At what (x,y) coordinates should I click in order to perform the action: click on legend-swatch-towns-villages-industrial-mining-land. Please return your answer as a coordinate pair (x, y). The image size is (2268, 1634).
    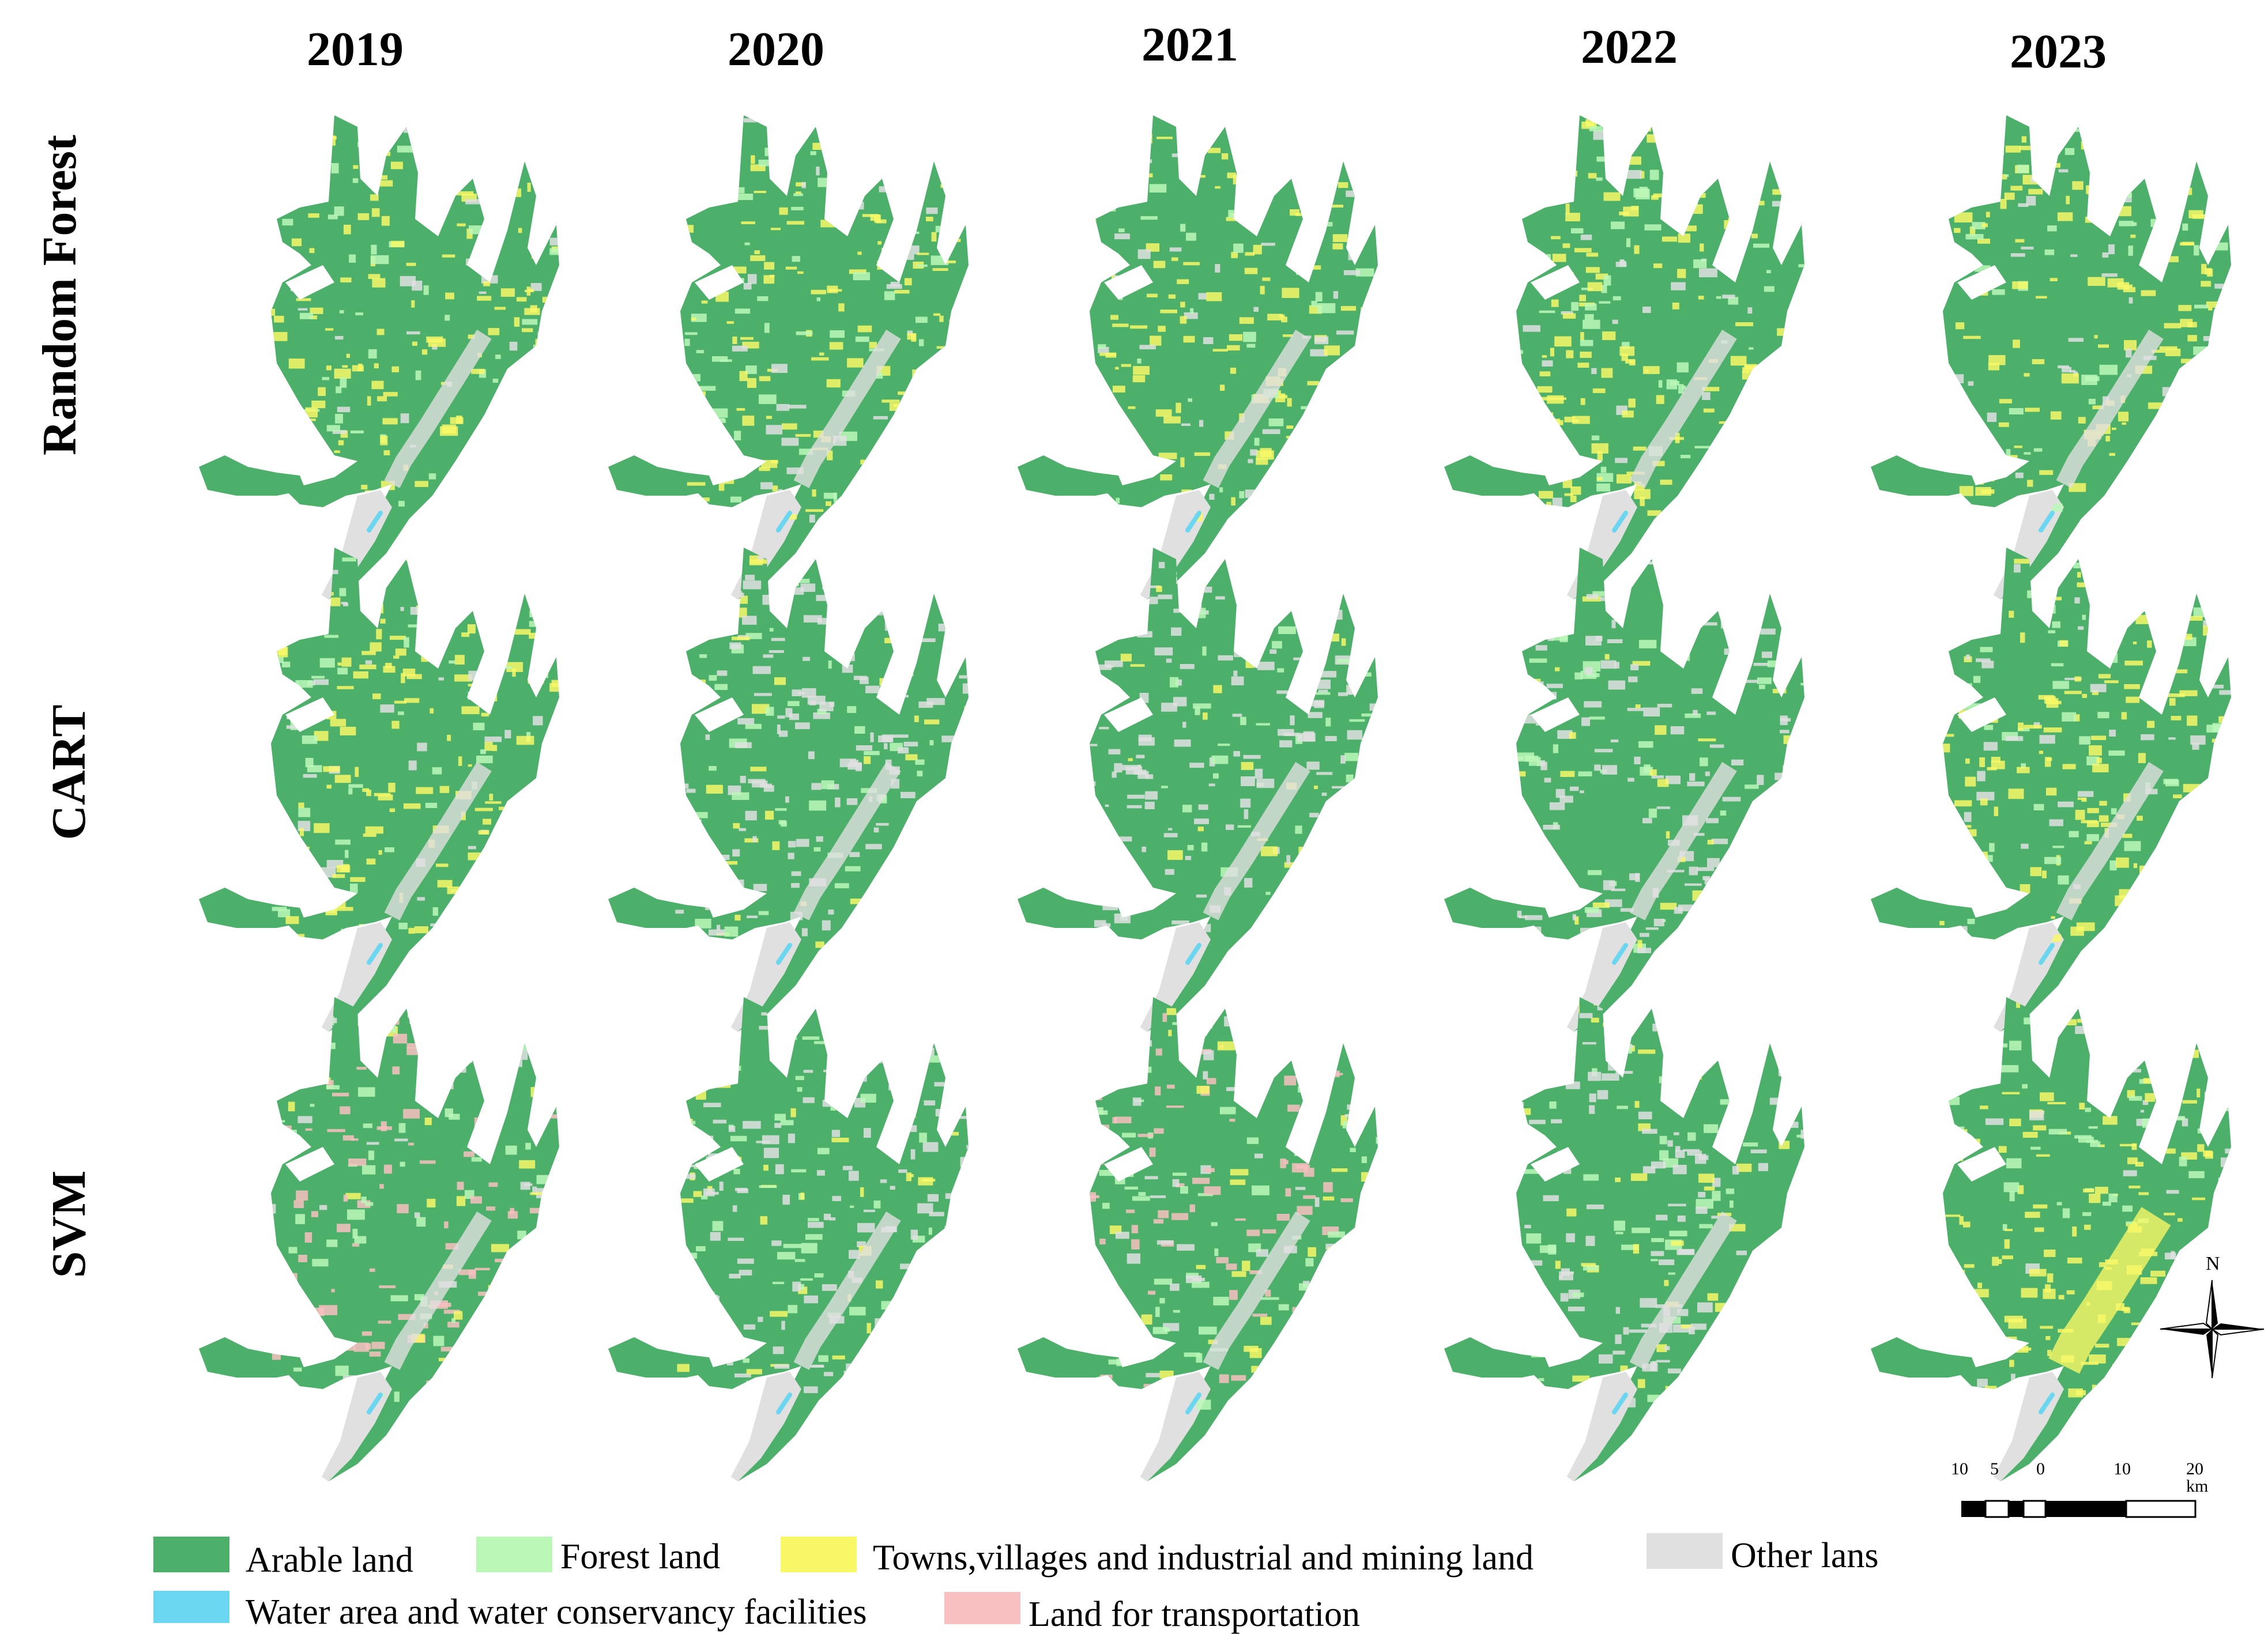
    Looking at the image, I should click on (819, 1555).